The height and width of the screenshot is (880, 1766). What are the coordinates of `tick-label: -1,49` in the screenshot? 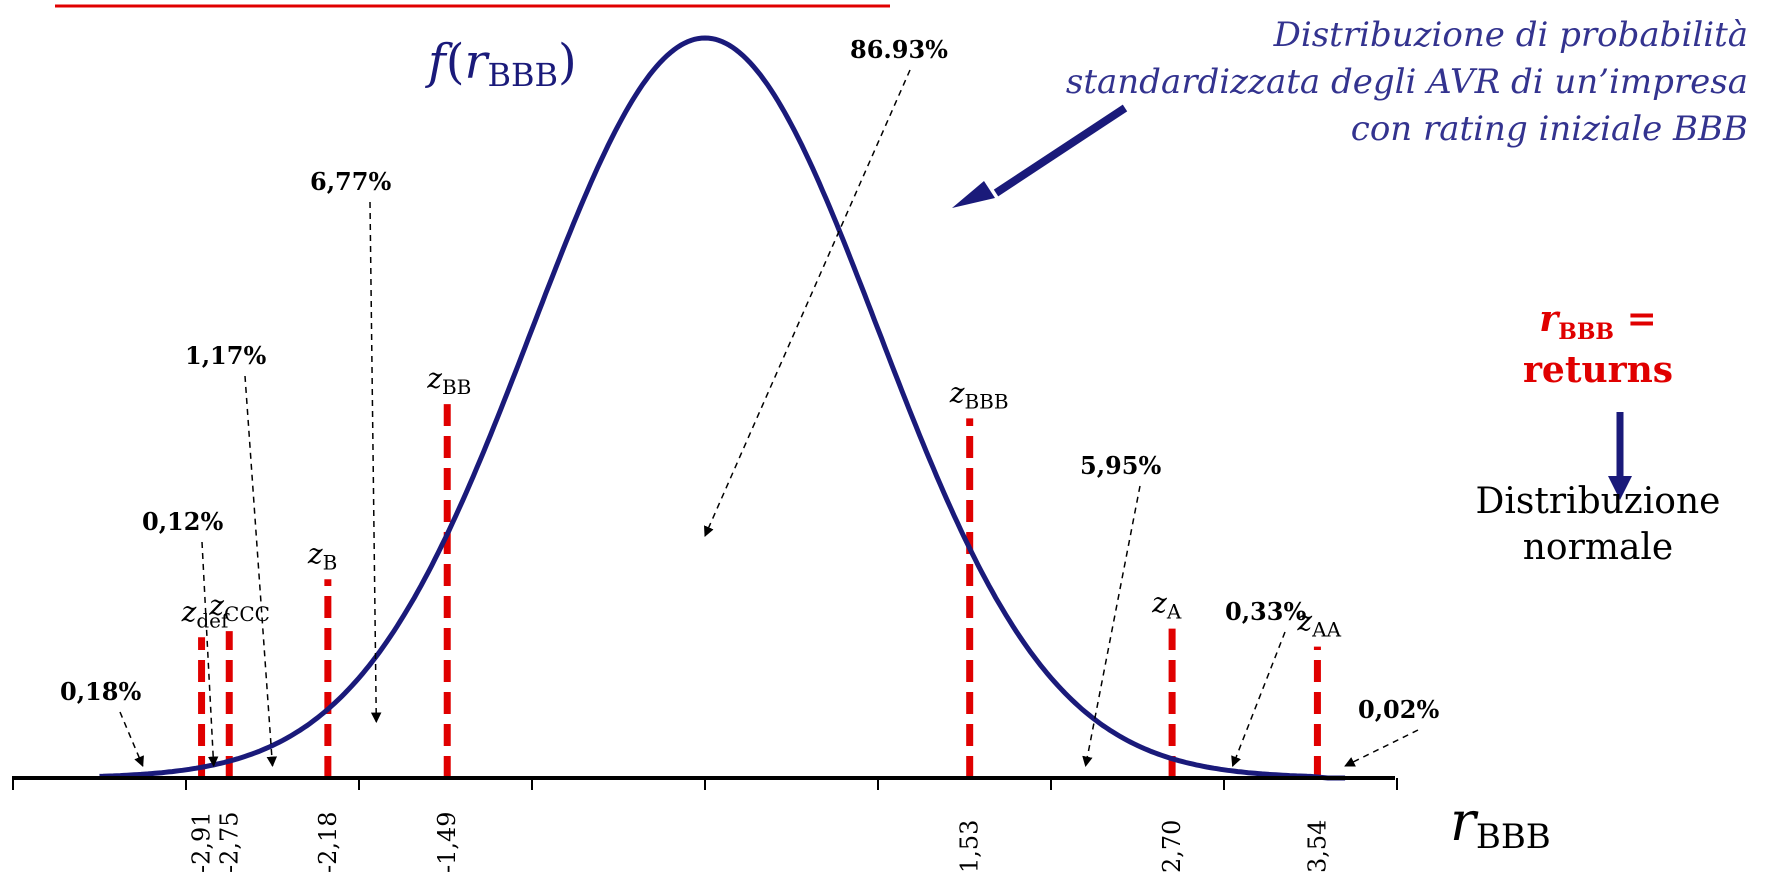 It's located at (447, 842).